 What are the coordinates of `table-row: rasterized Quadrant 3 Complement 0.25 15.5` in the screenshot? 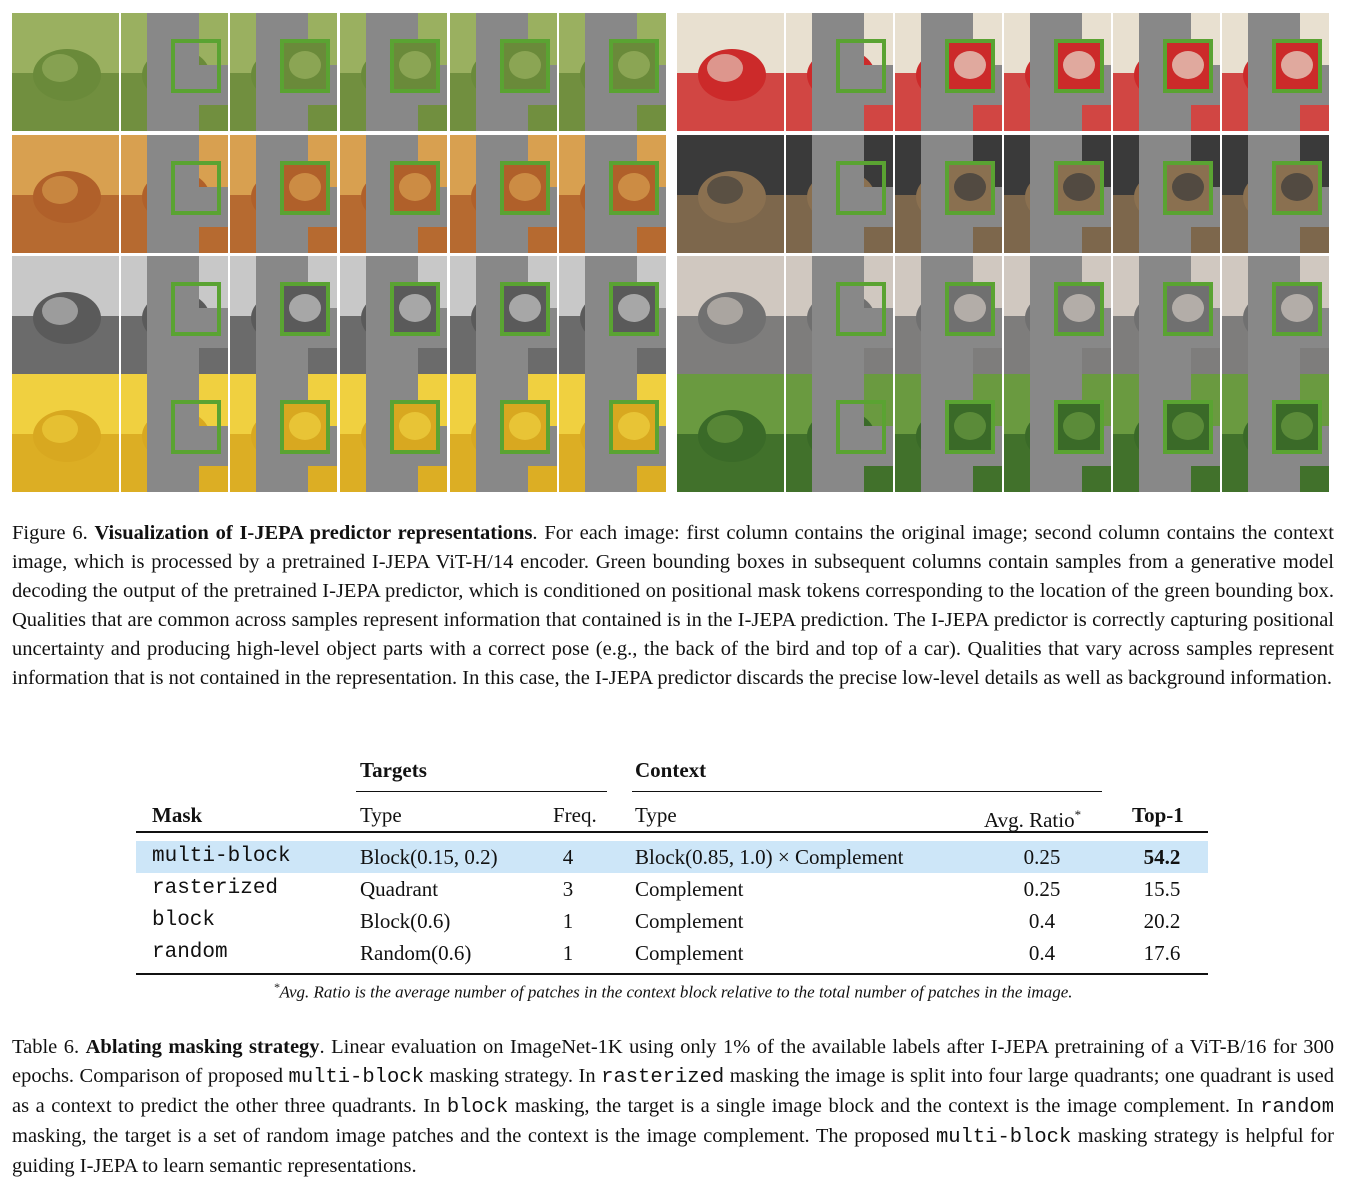 It's located at (672, 889).